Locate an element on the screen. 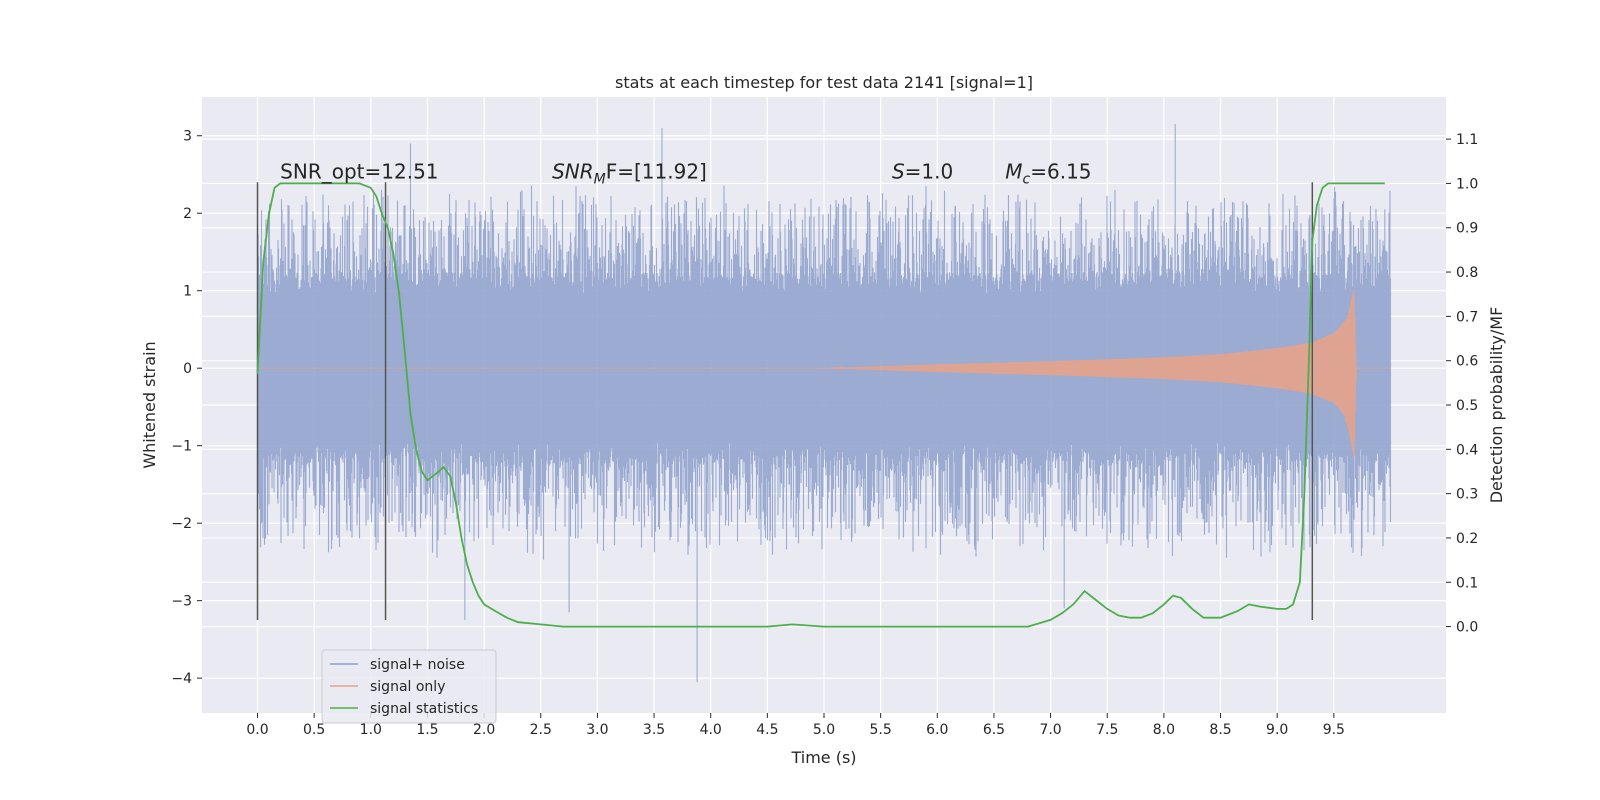  x-tick-label: 9.0 is located at coordinates (1277, 730).